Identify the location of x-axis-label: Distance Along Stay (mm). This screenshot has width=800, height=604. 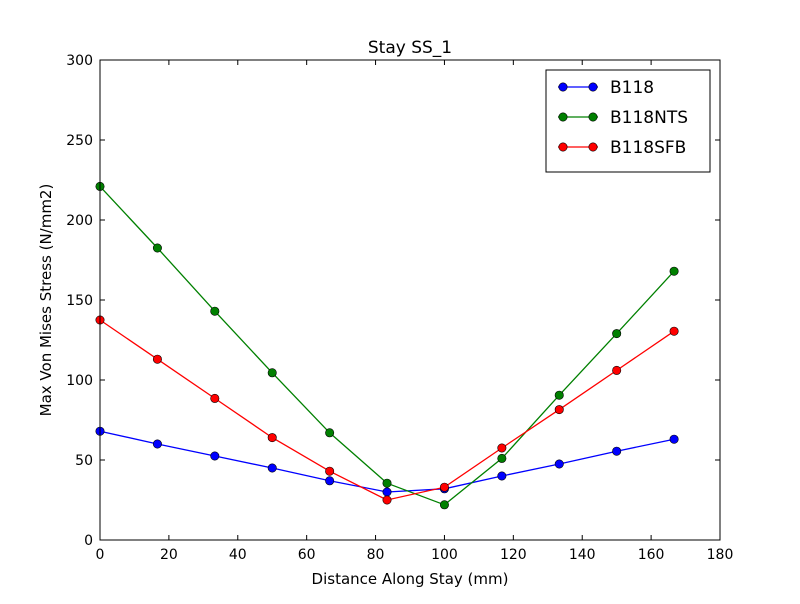
(410, 579).